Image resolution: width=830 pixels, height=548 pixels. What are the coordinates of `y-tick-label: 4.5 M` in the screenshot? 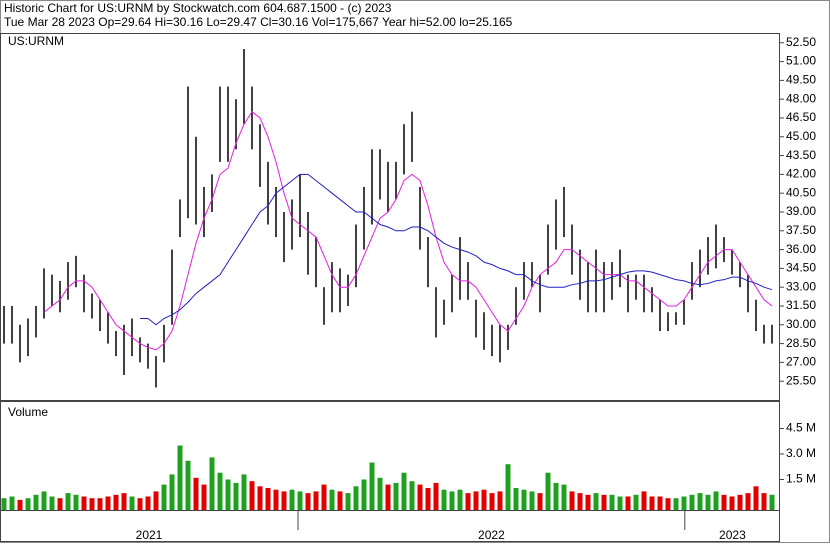 It's located at (801, 428).